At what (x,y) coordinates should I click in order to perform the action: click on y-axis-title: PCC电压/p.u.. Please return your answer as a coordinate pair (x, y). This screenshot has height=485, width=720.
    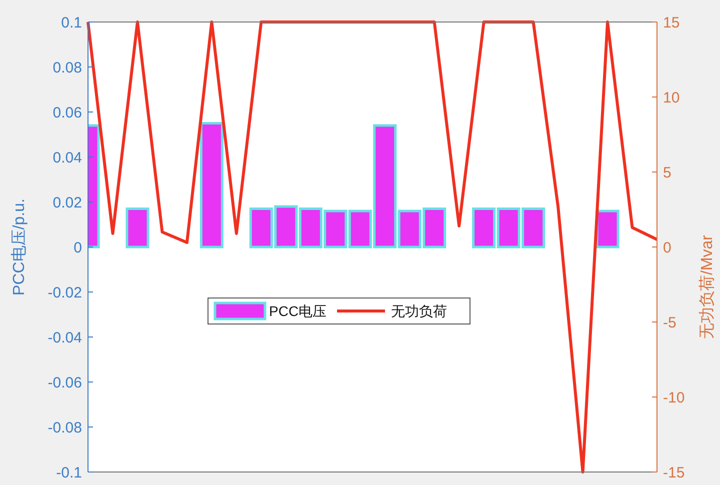
    Looking at the image, I should click on (19, 247).